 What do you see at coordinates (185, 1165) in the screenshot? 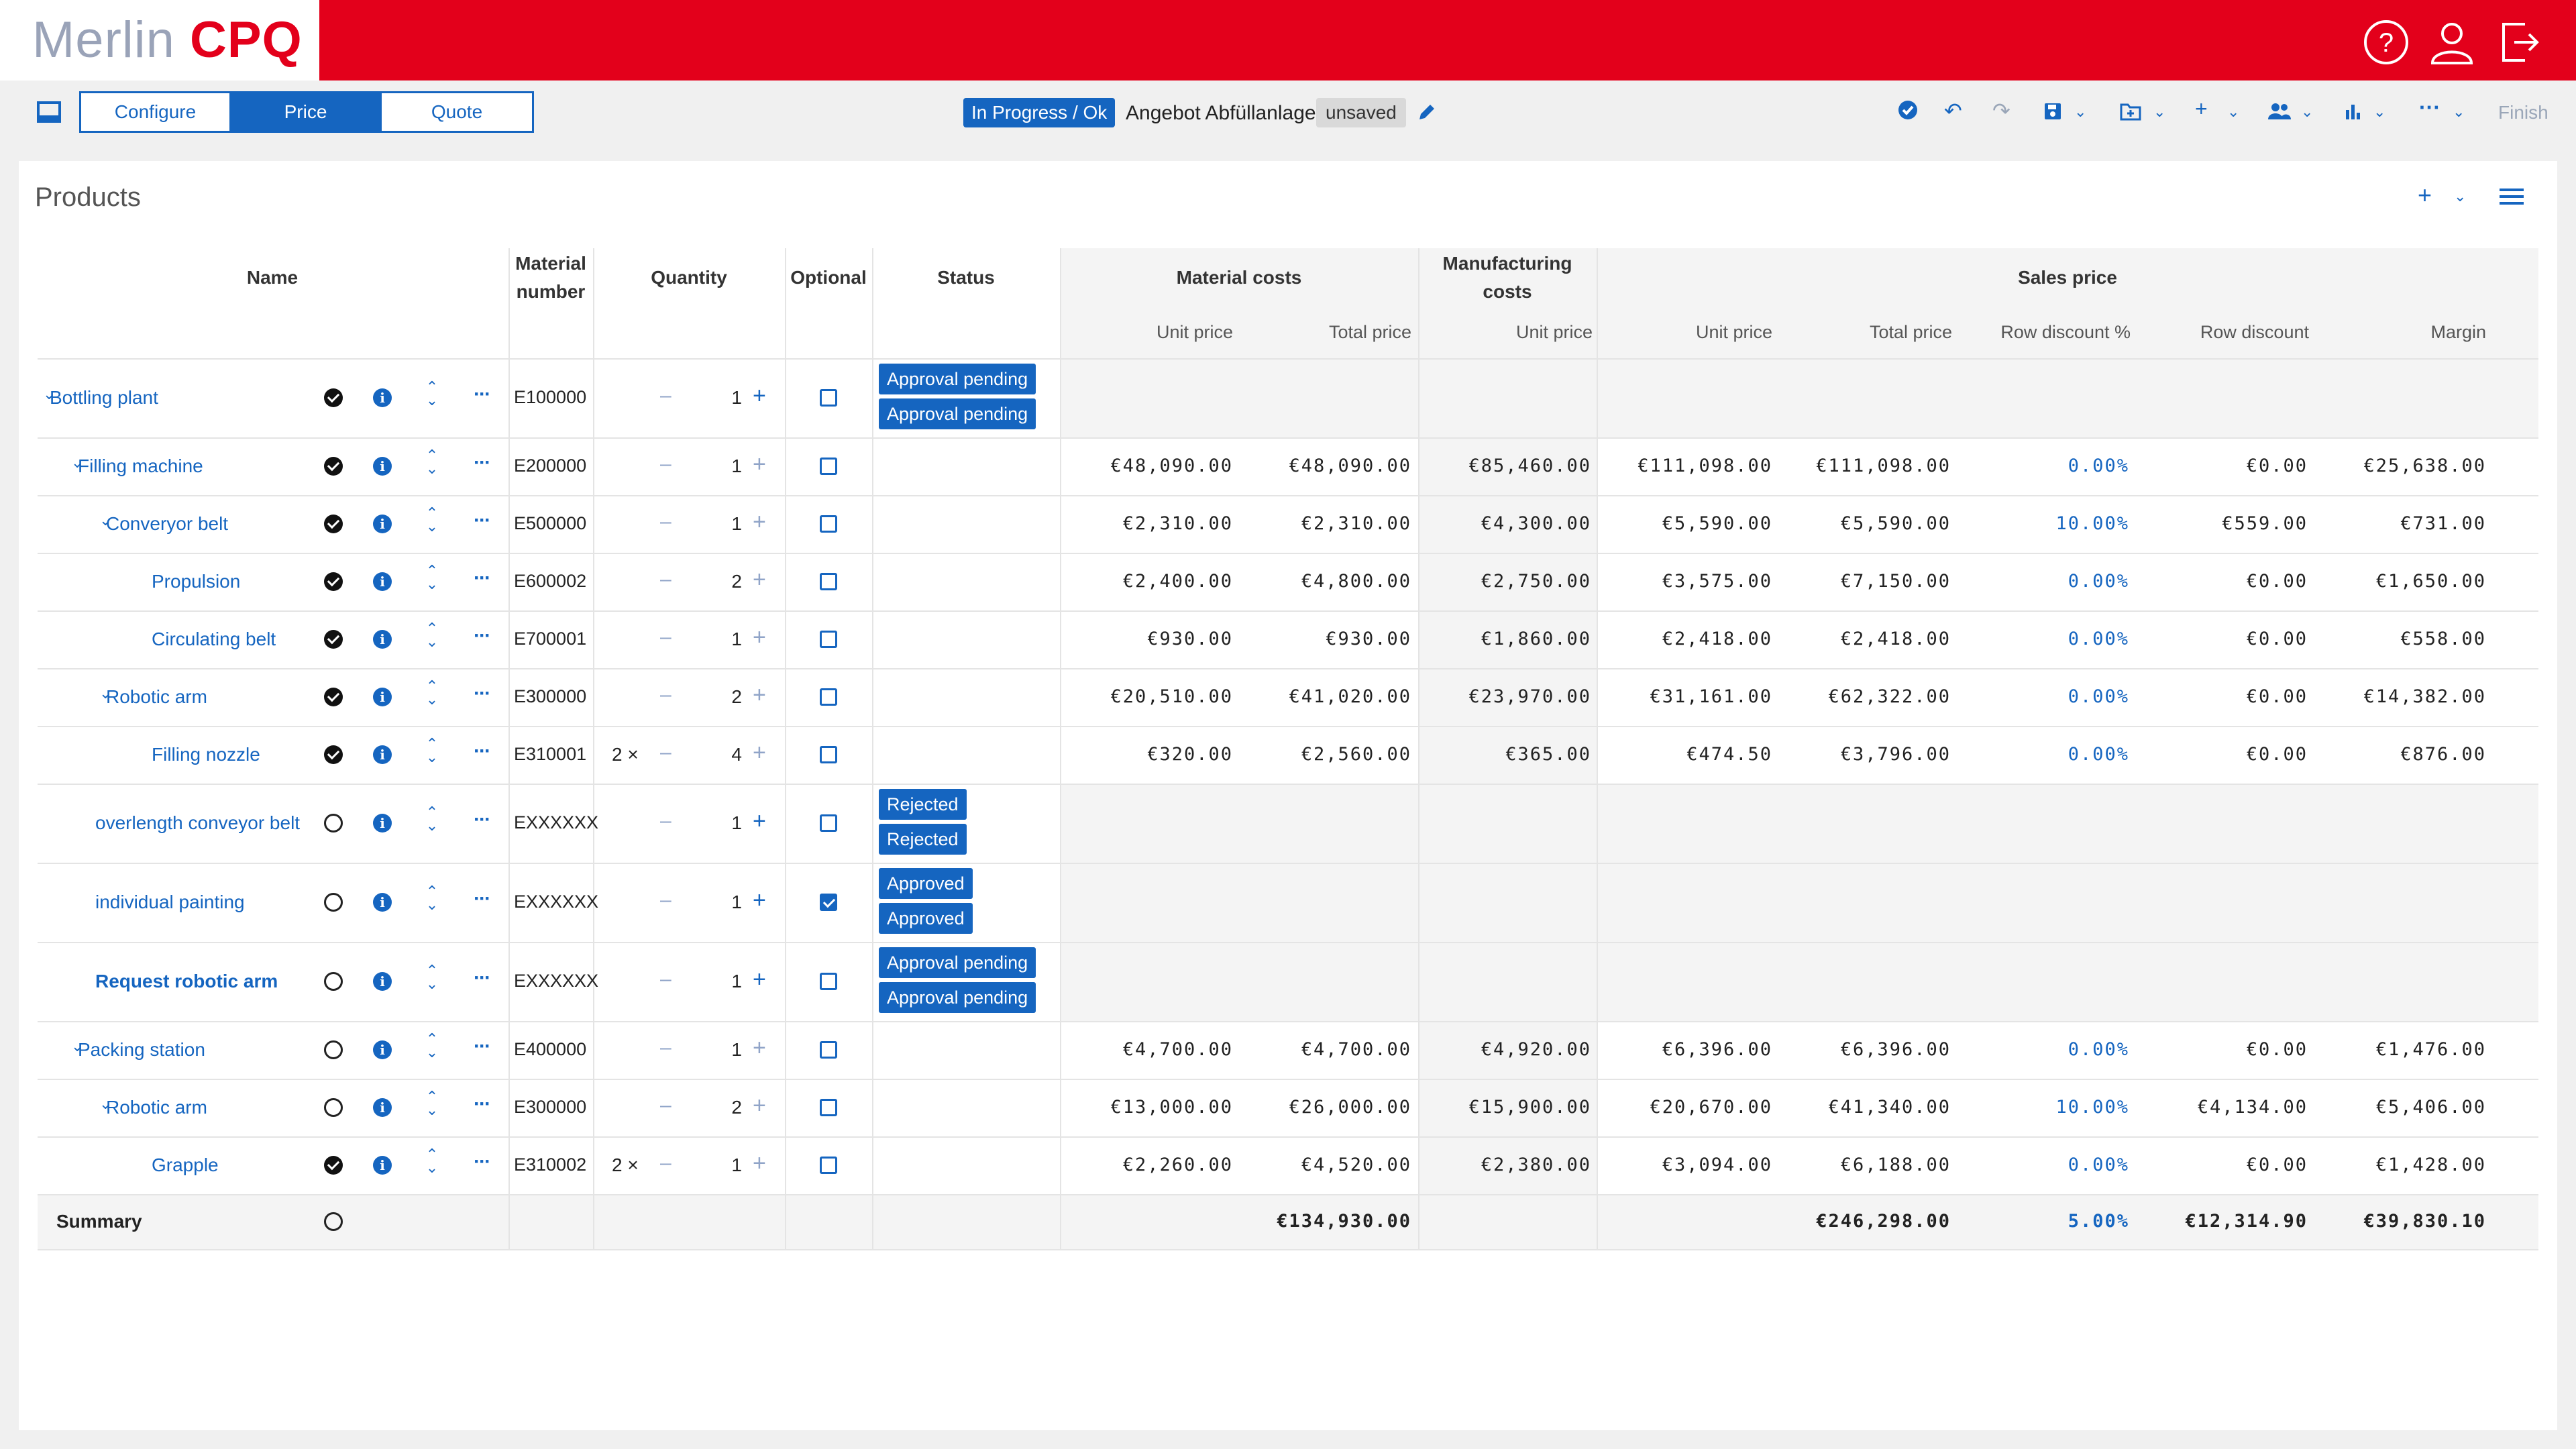
I see `product-name: Grapple` at bounding box center [185, 1165].